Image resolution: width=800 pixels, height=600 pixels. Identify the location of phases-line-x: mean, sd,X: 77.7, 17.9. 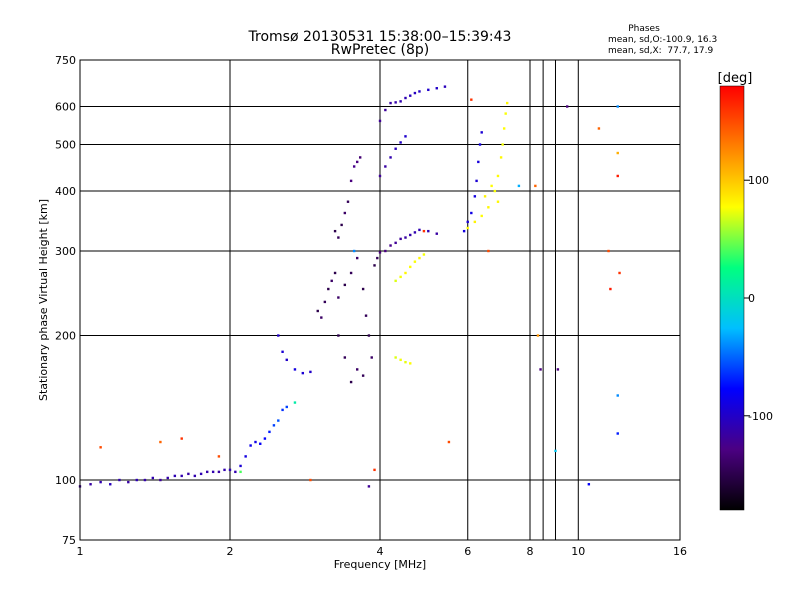
(661, 51).